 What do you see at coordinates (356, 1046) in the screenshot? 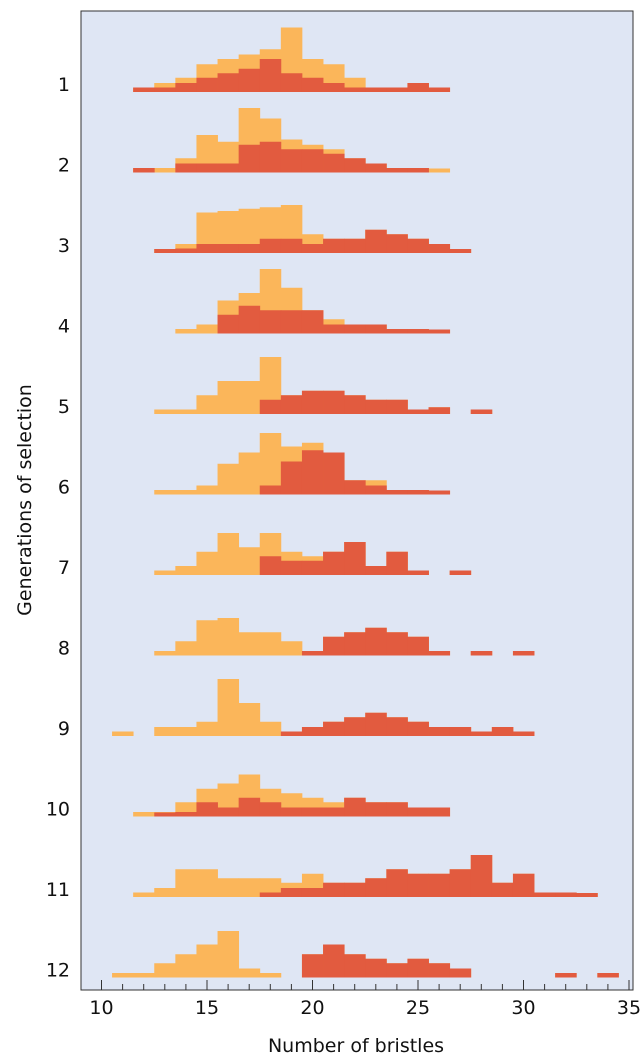
I see `x-axis-title: Number of bristles` at bounding box center [356, 1046].